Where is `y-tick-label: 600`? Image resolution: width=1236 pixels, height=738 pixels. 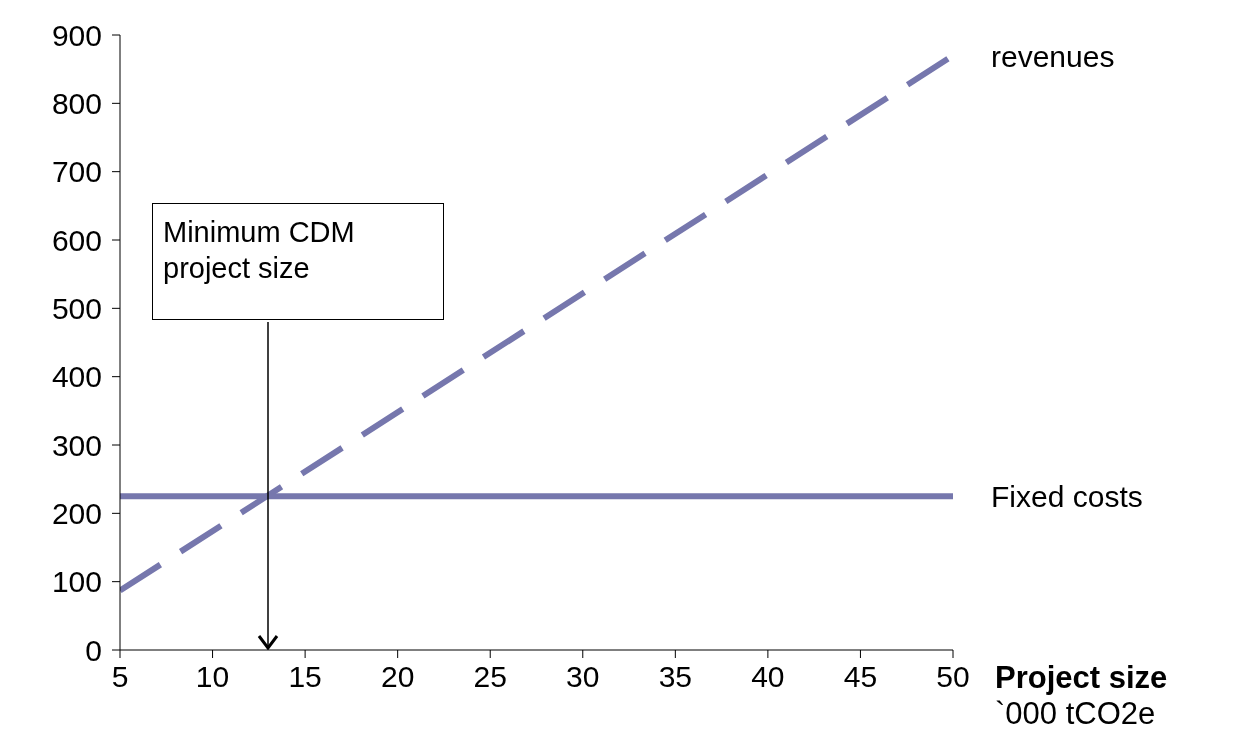 y-tick-label: 600 is located at coordinates (76, 240).